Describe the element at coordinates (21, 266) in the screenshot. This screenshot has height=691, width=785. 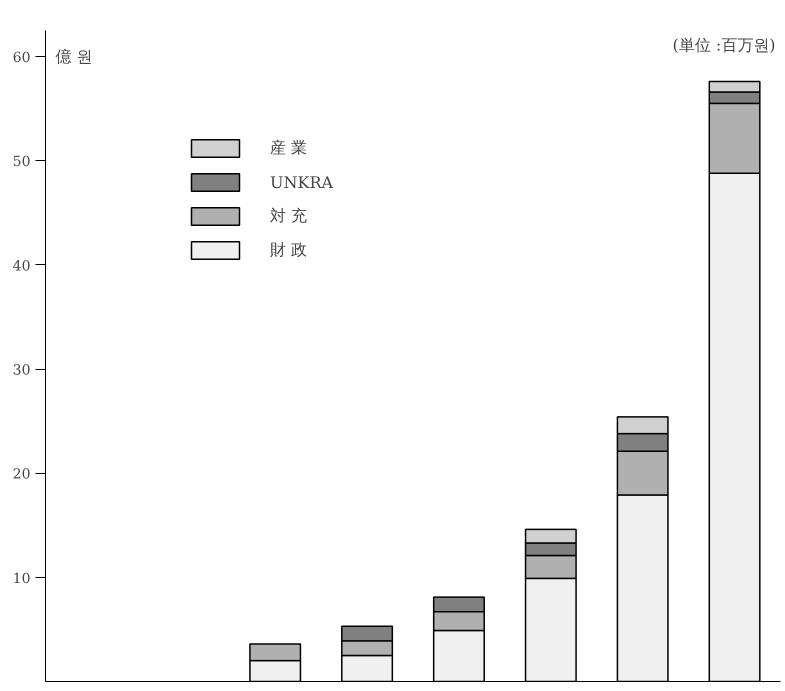
I see `y-tick-label: 40` at that location.